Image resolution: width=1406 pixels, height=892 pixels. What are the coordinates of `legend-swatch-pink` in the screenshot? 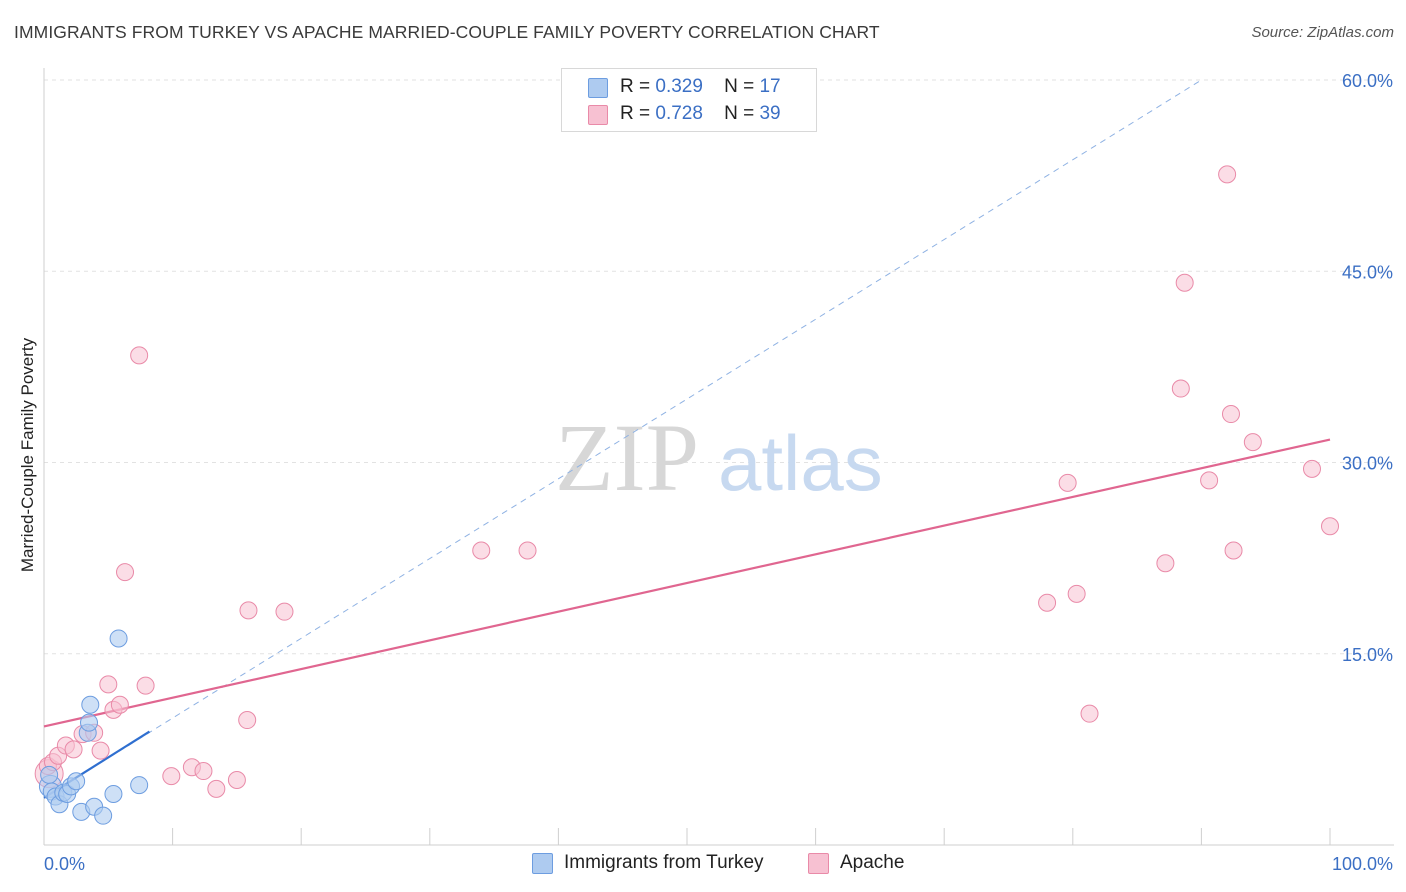 It's located at (598, 115).